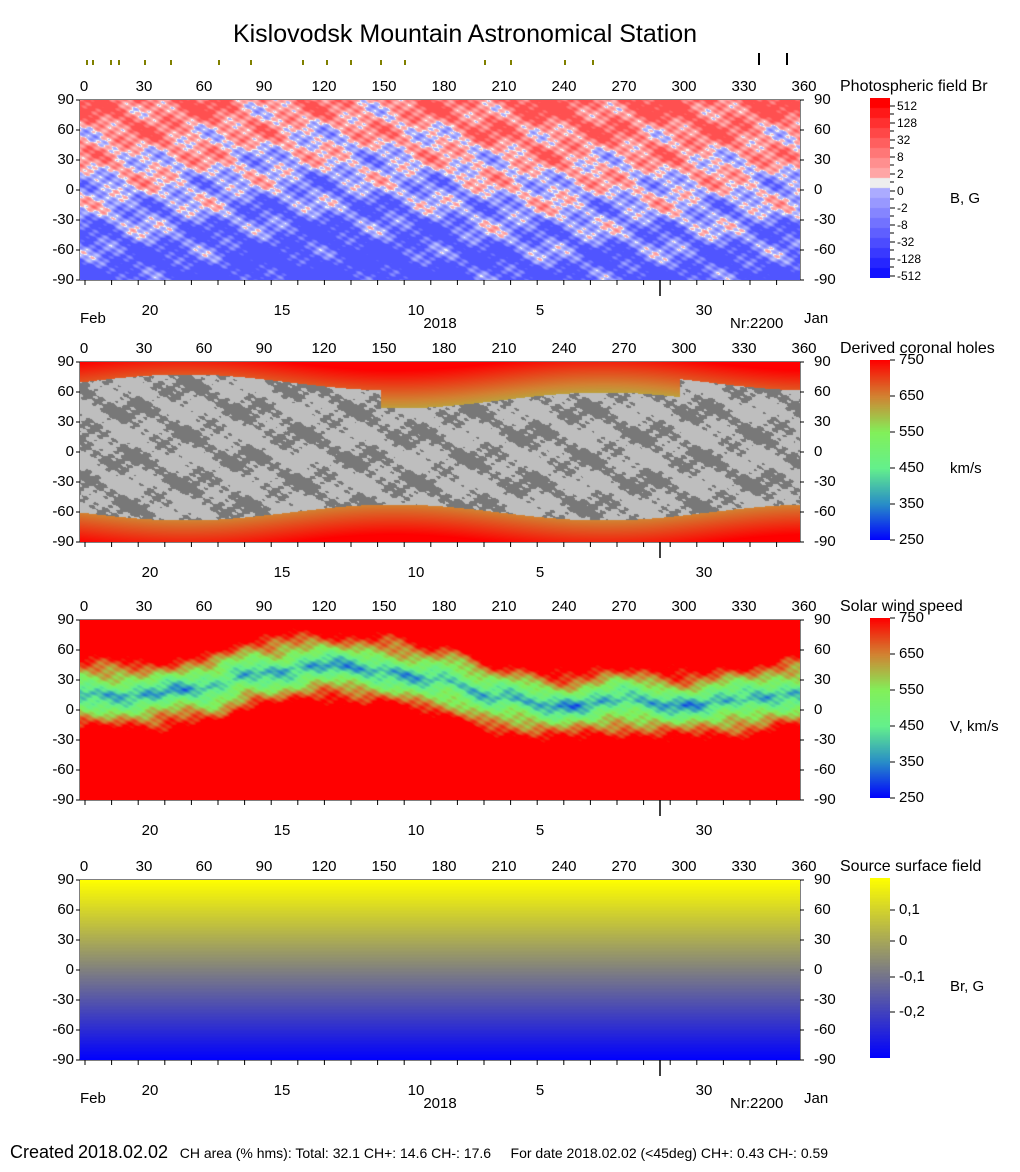 The width and height of the screenshot is (1020, 1172). I want to click on solar-wind-speed-colorbar, so click(880, 708).